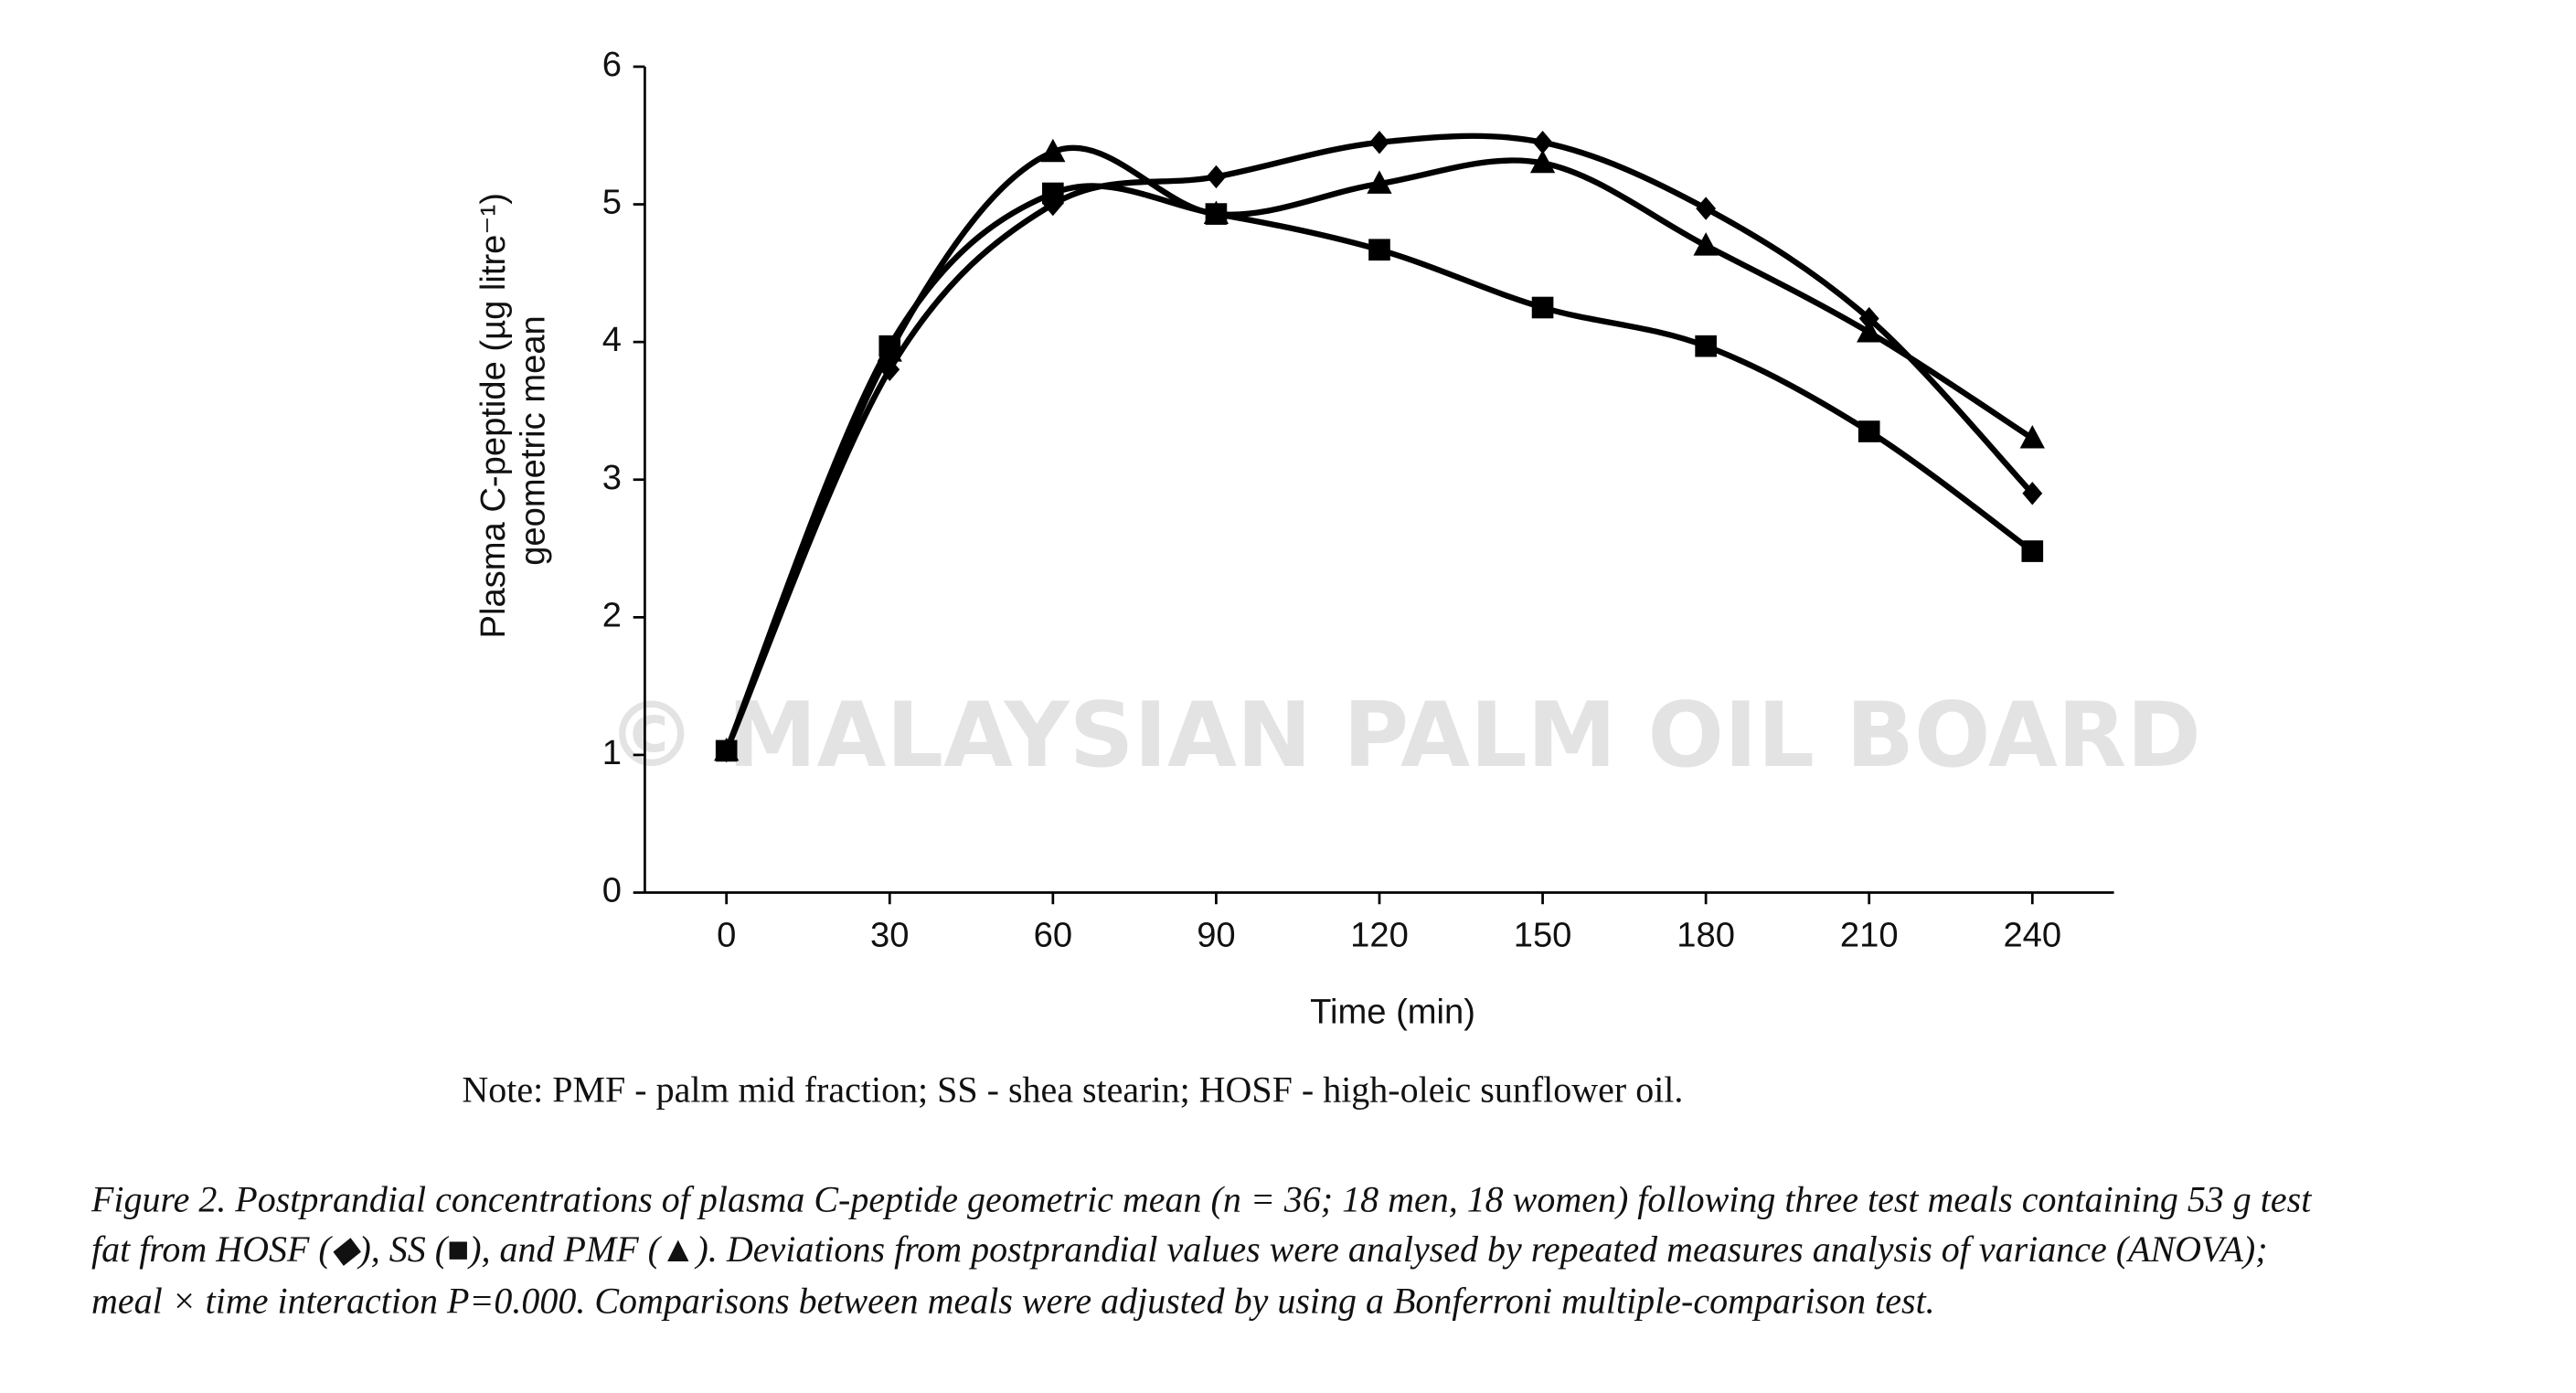 This screenshot has height=1393, width=2576. Describe the element at coordinates (1869, 935) in the screenshot. I see `x-tick-label: 210` at that location.